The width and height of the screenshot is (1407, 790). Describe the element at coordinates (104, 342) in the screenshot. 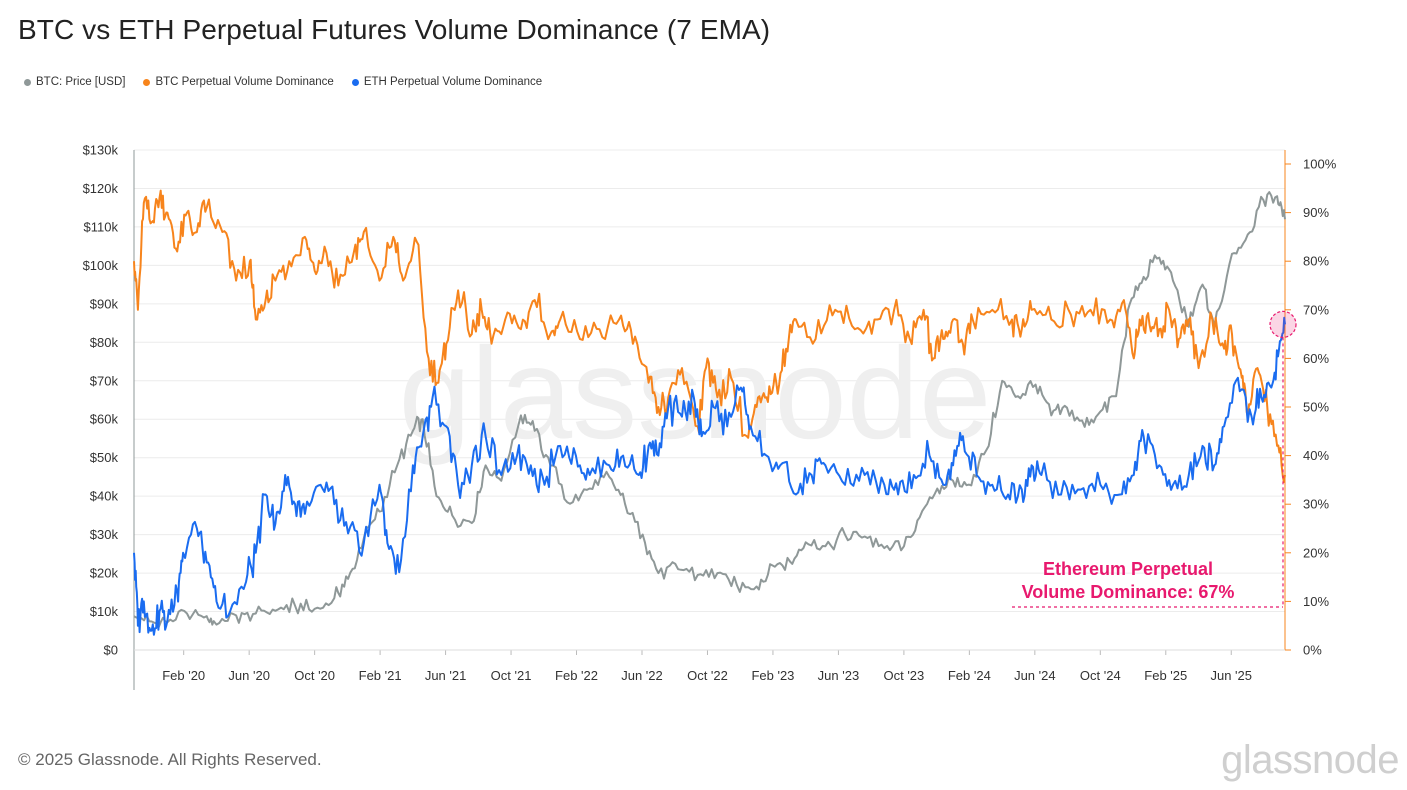

I see `y-left-tick-label: $80k` at that location.